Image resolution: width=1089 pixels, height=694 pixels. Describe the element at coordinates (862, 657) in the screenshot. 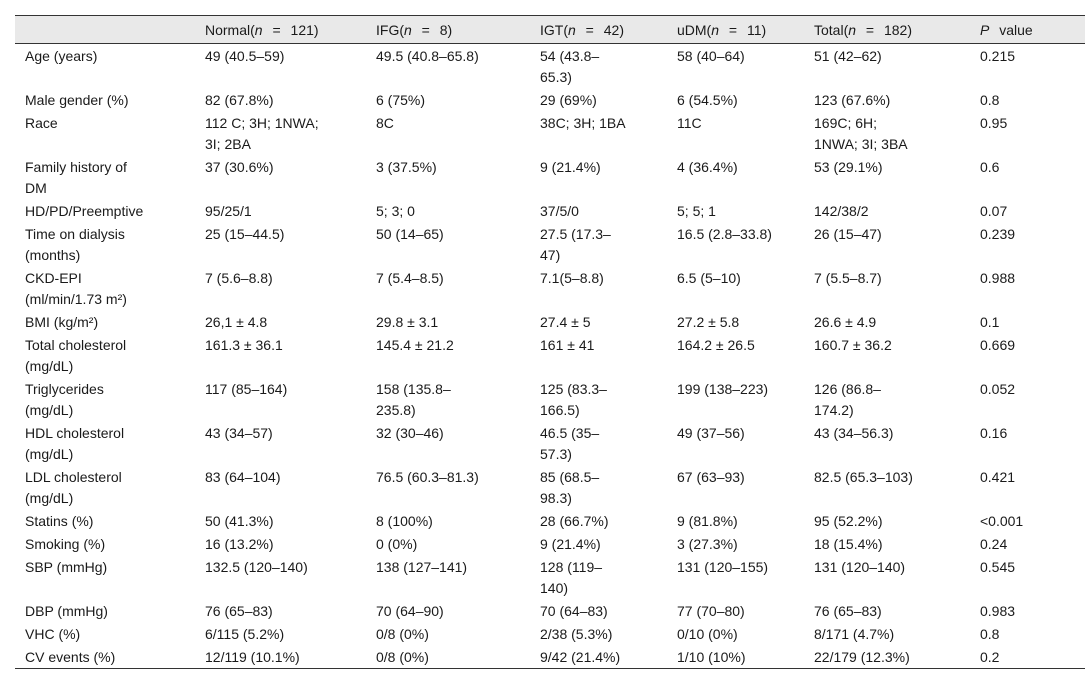

I see `cell: 22/179 (12.3%)` at that location.